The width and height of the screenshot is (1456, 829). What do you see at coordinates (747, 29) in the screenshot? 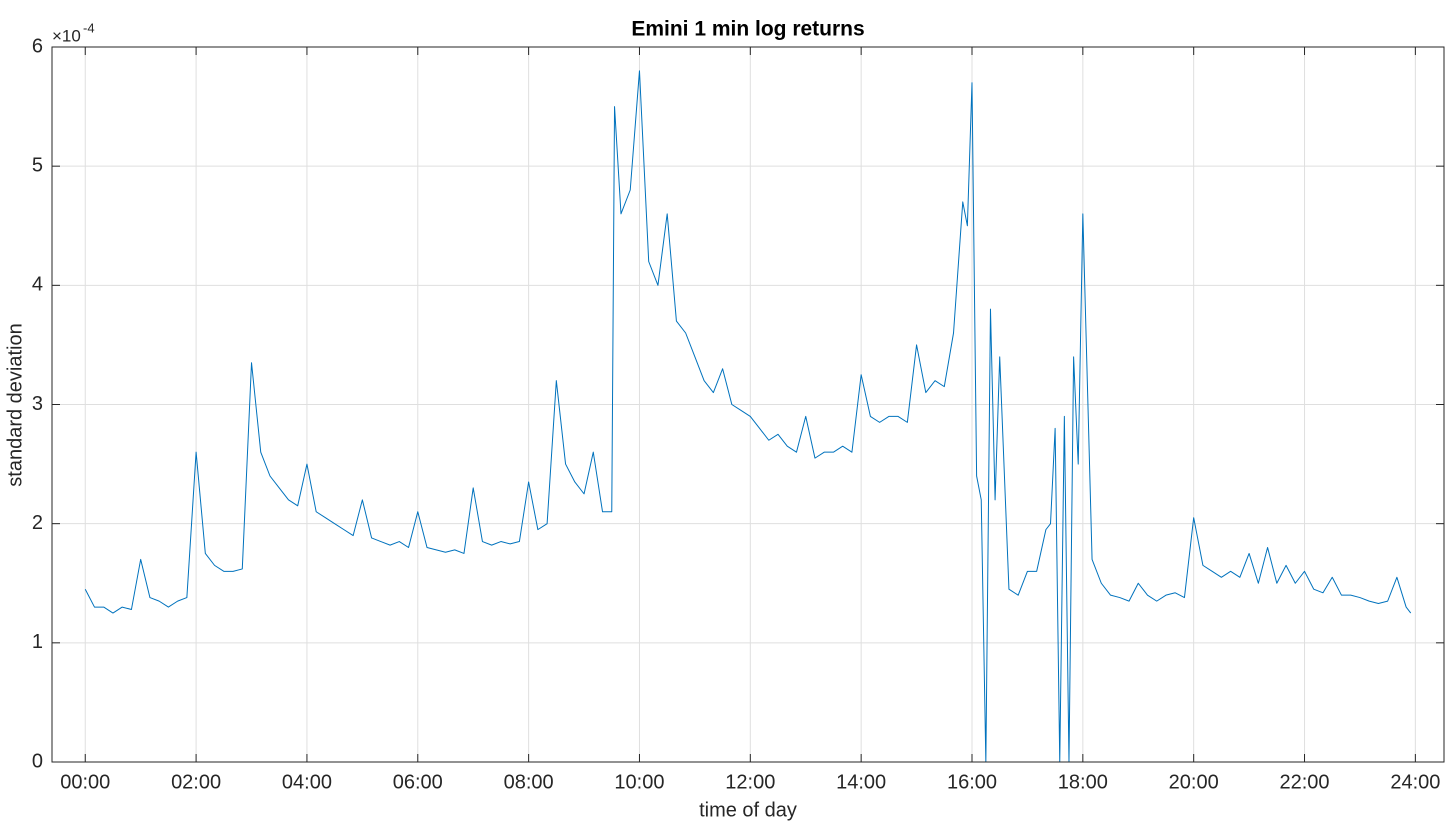
I see `chart-title: Emini 1 min log returns` at bounding box center [747, 29].